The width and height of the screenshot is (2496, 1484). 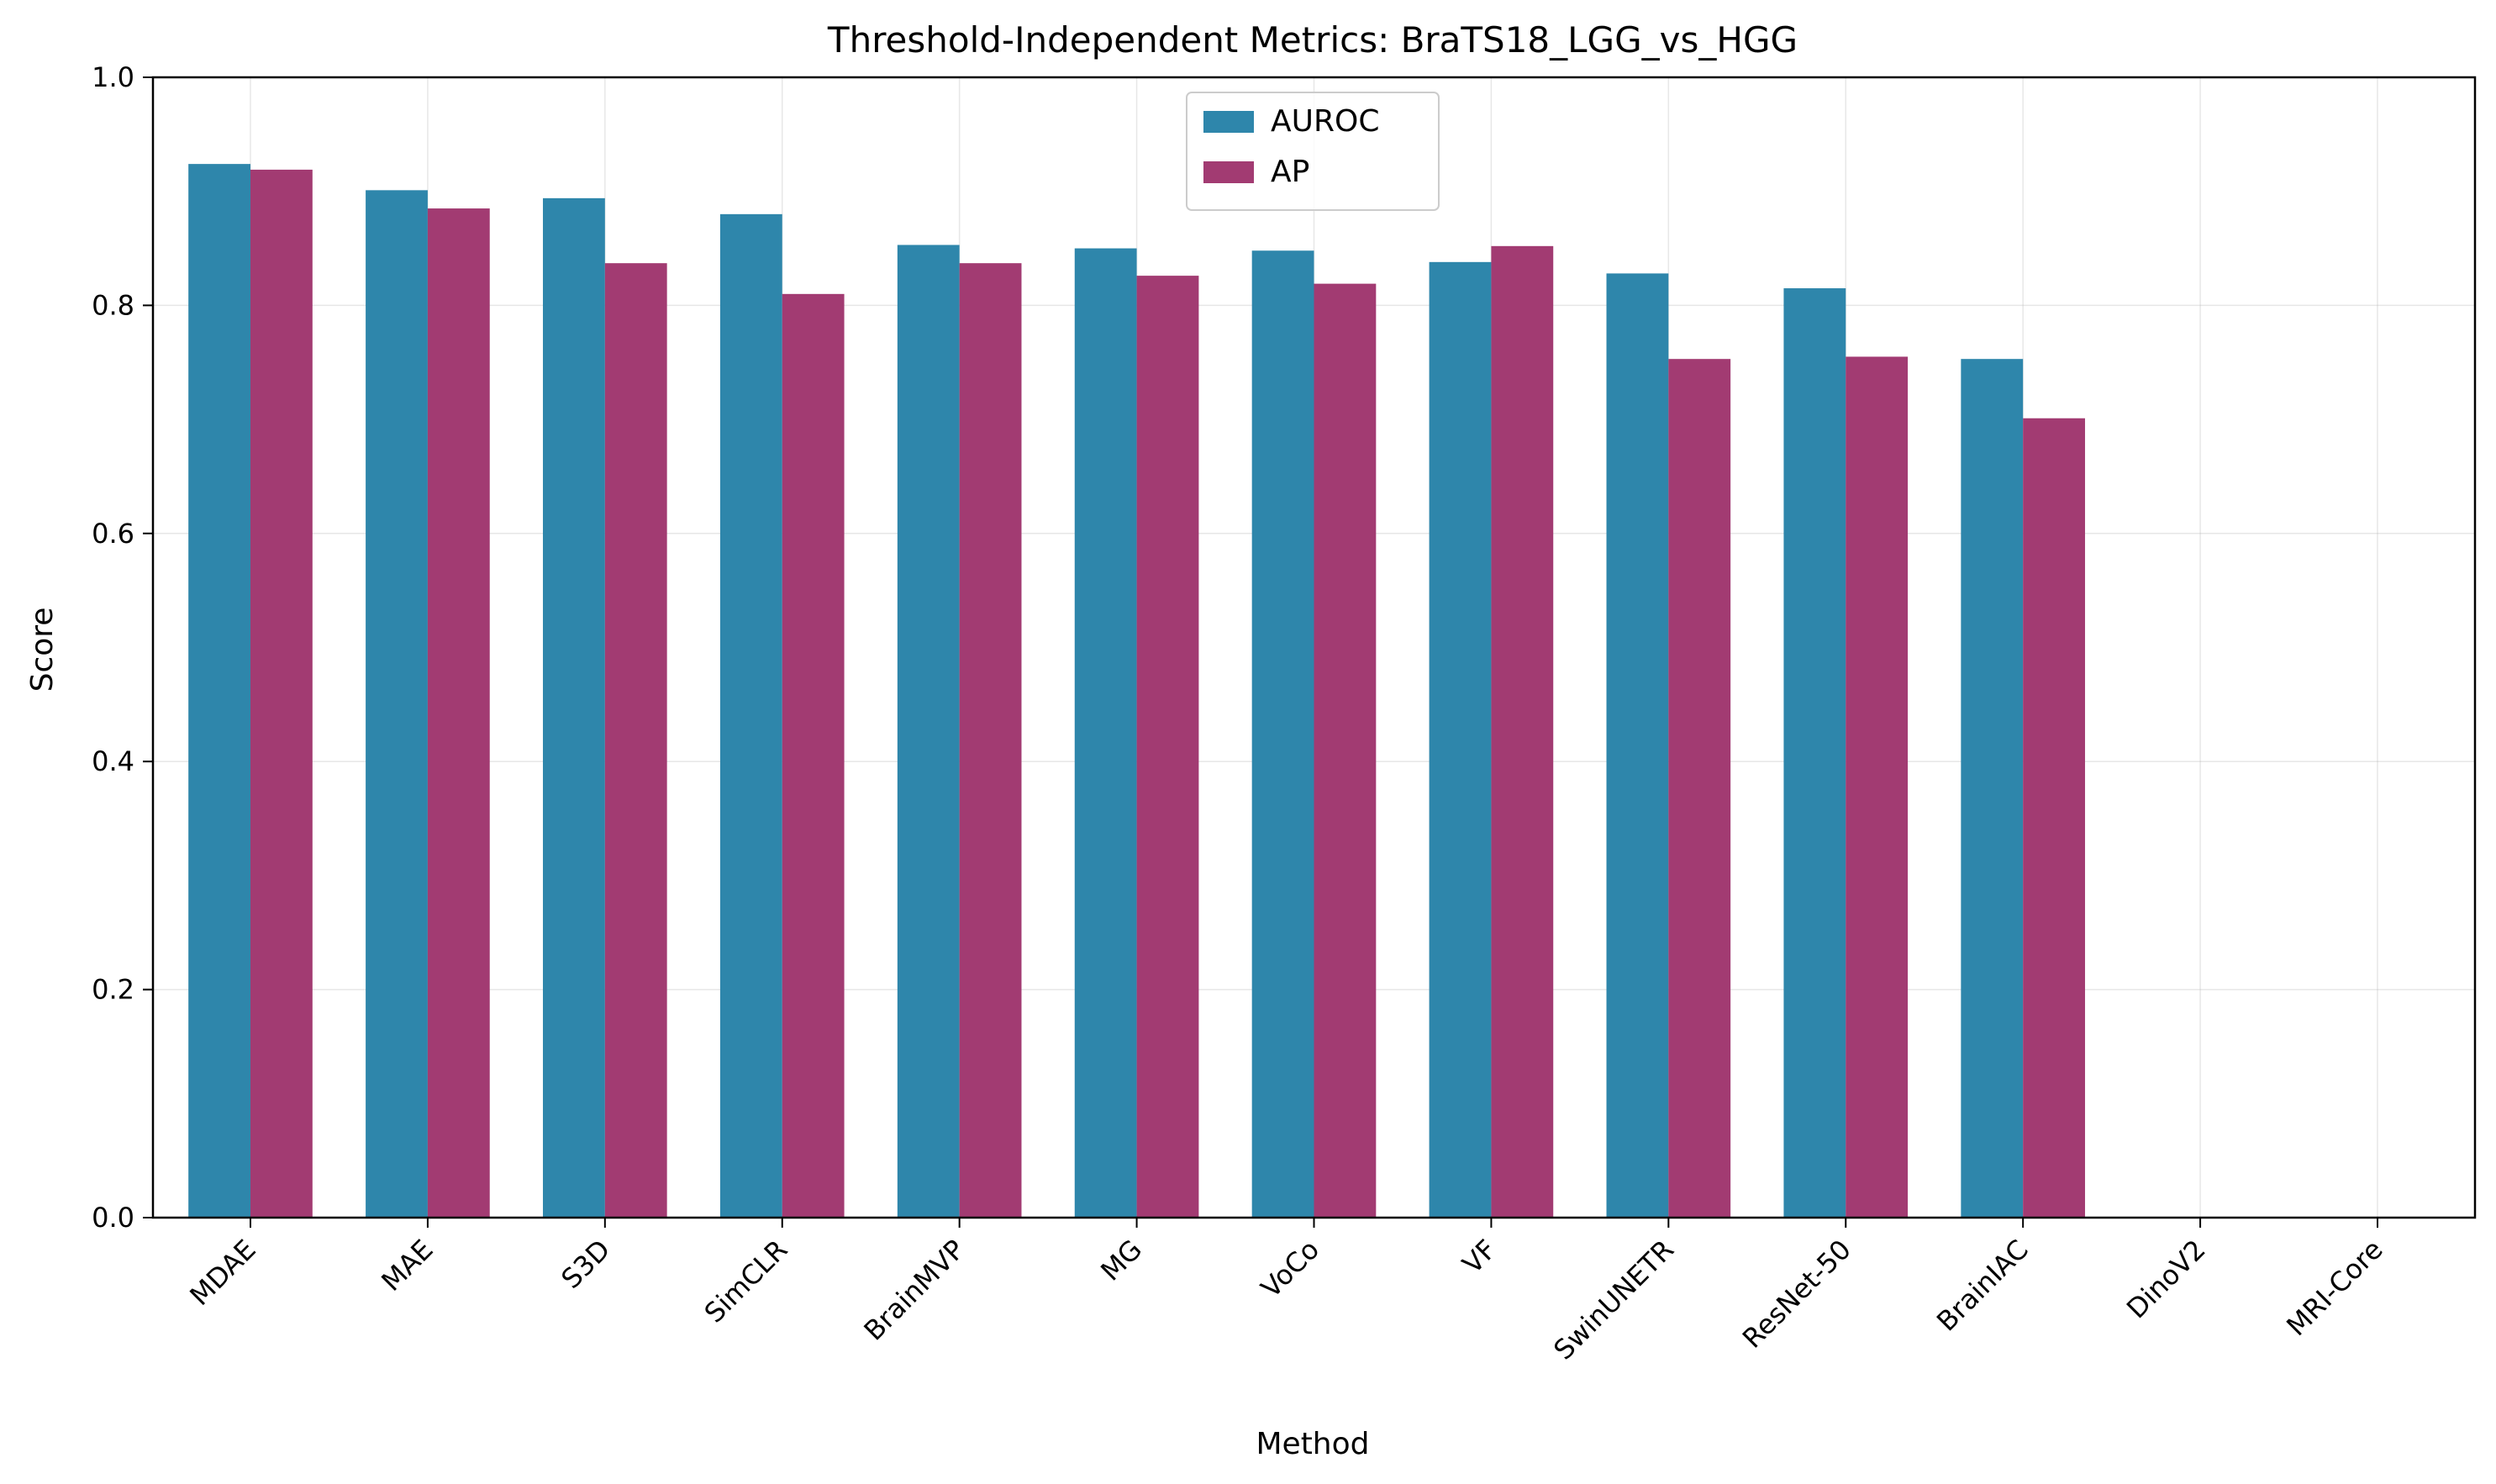 I want to click on y-tick-label: 0.8, so click(x=113, y=305).